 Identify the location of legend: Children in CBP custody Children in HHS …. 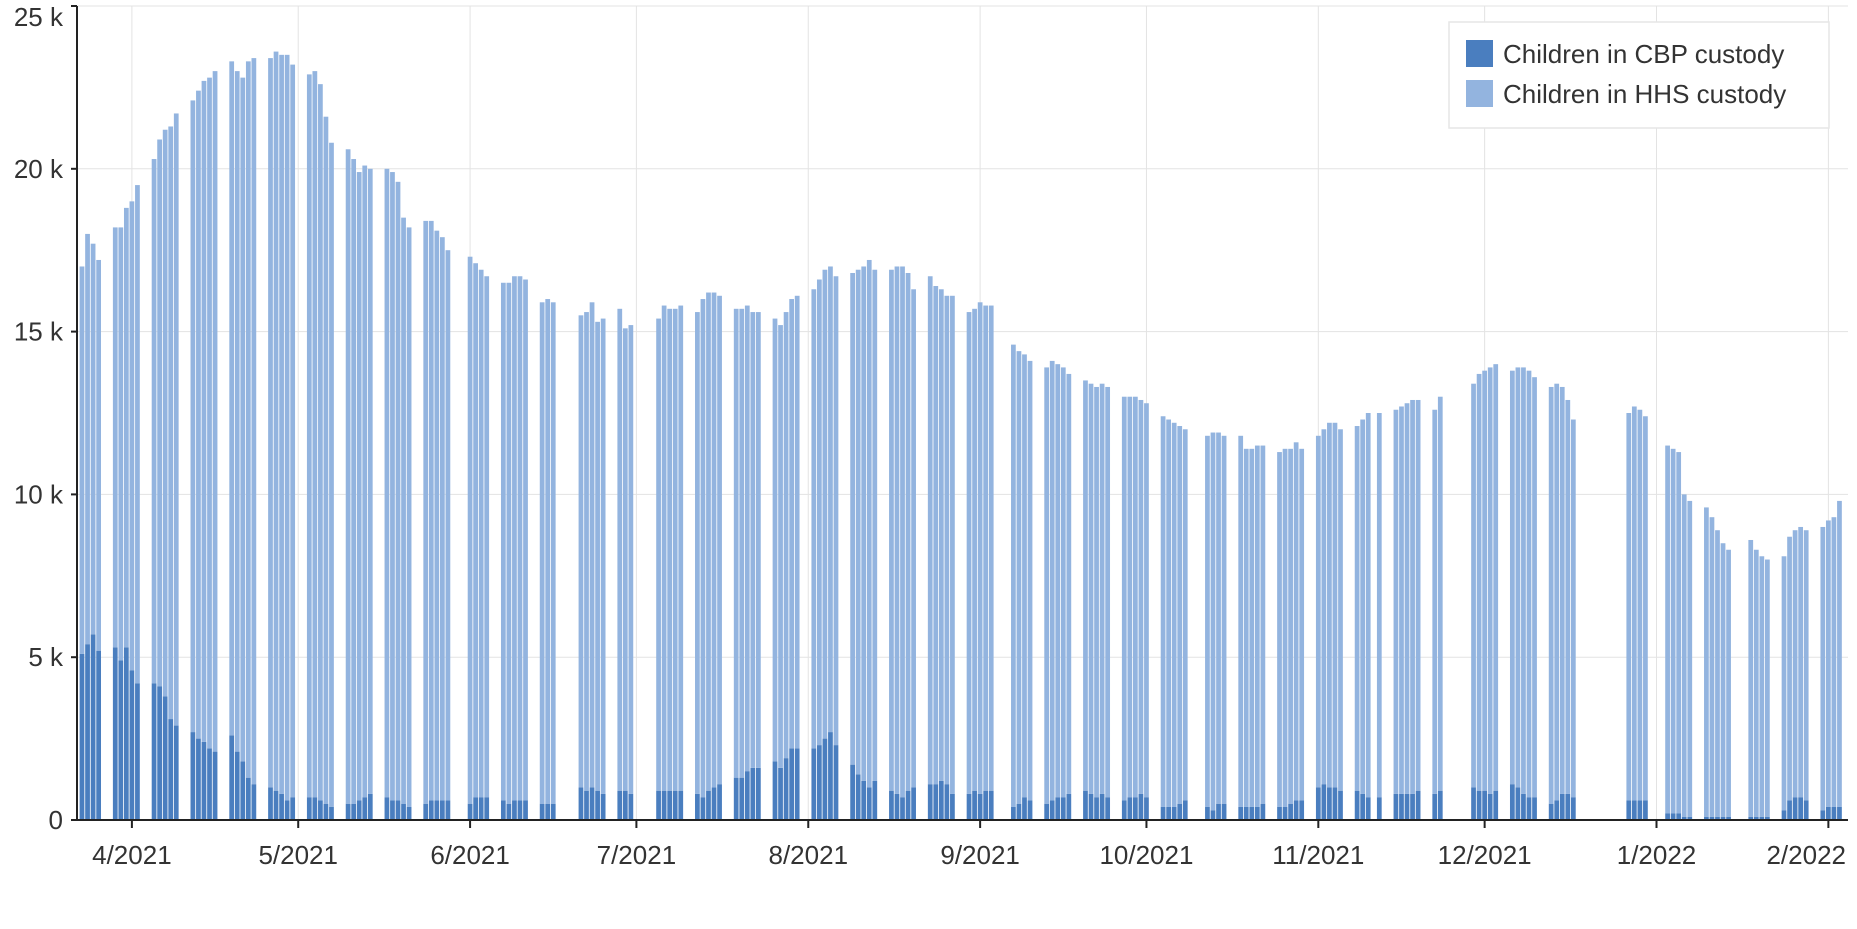
(1639, 75).